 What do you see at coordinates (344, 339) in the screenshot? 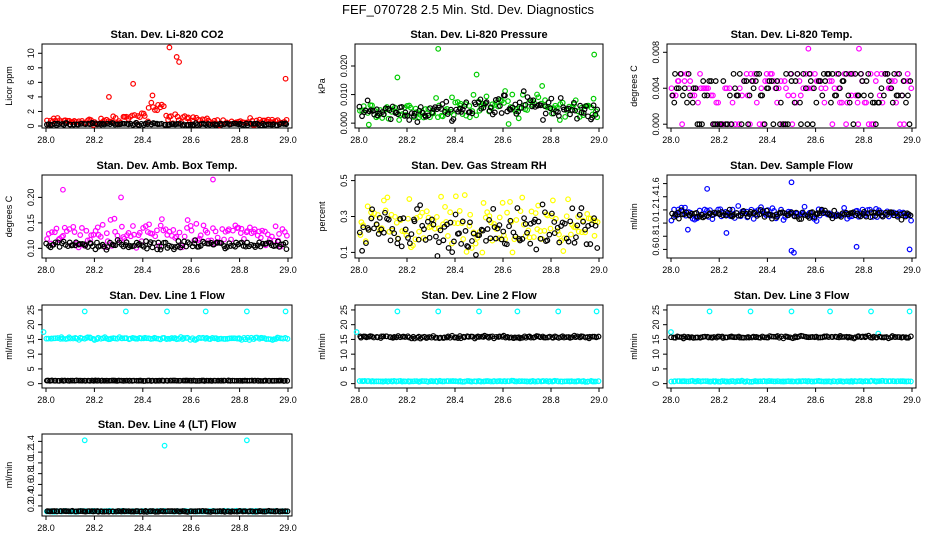
I see `y-tick-label: 15` at bounding box center [344, 339].